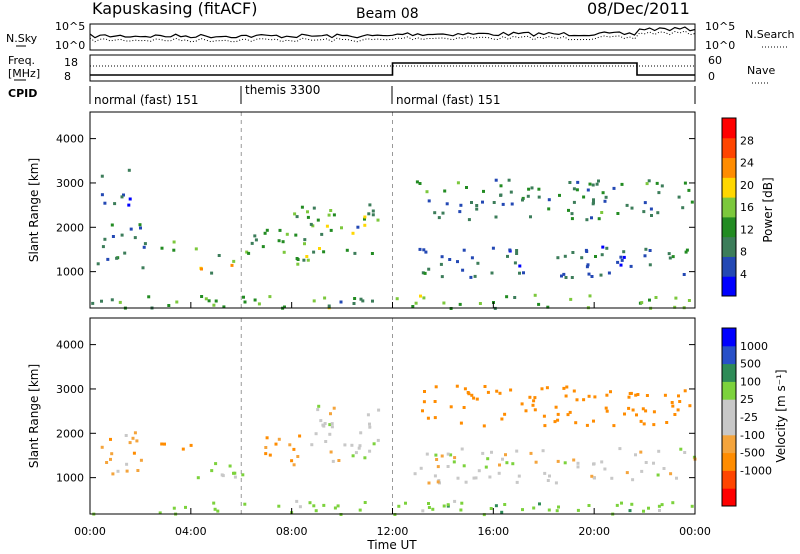 This screenshot has width=800, height=554. What do you see at coordinates (715, 60) in the screenshot?
I see `freq-right-tick-top: 60` at bounding box center [715, 60].